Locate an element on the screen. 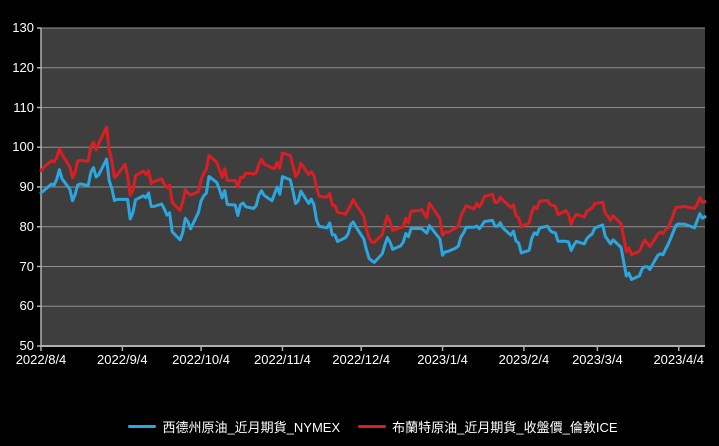 This screenshot has width=719, height=446. legend-item-wti: 西德州原油_近月期貨_NYMEX is located at coordinates (234, 426).